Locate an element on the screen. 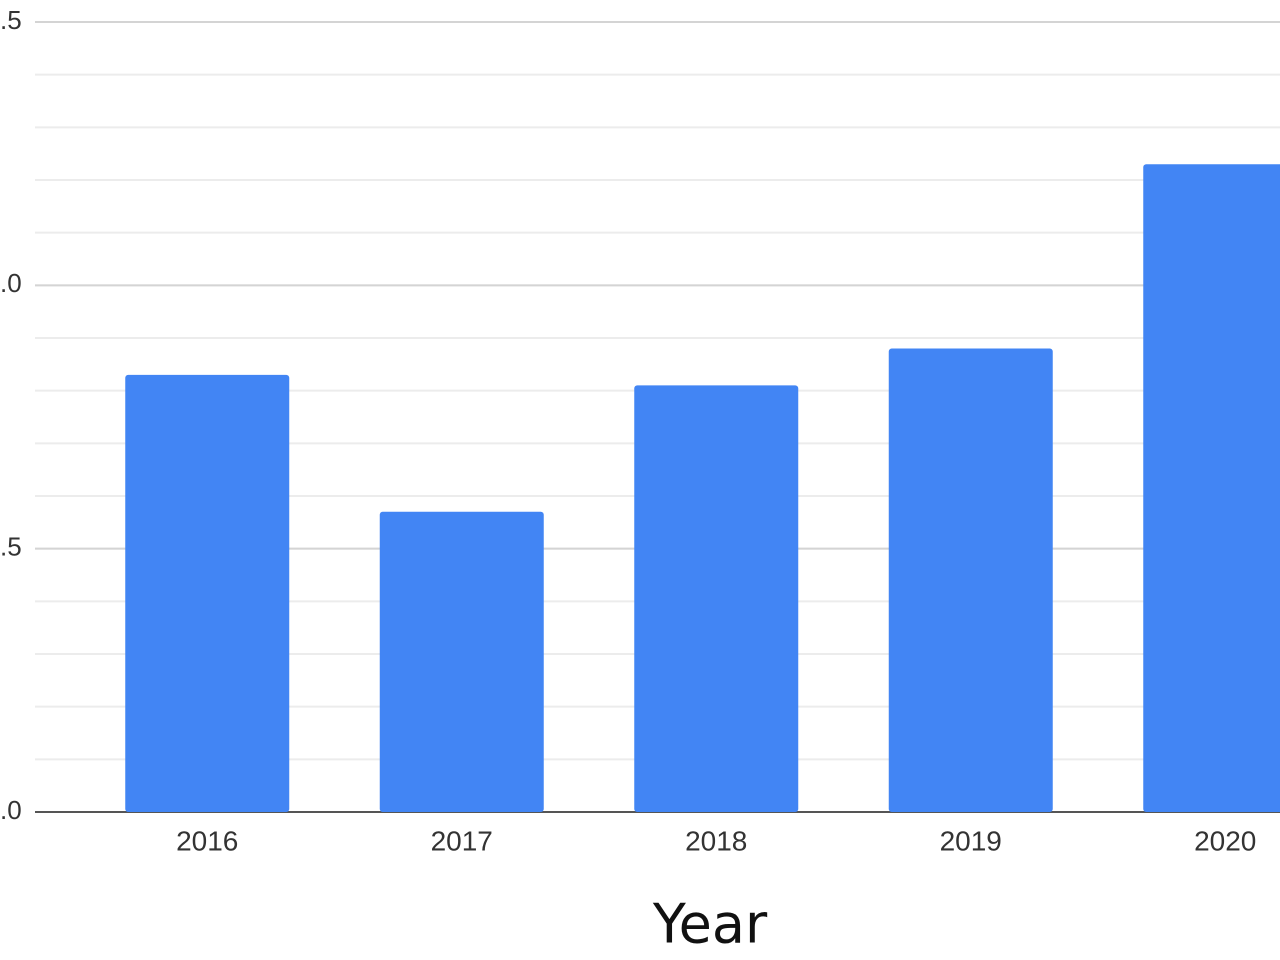 The image size is (1280, 960). x-tick-label: 2017 is located at coordinates (462, 840).